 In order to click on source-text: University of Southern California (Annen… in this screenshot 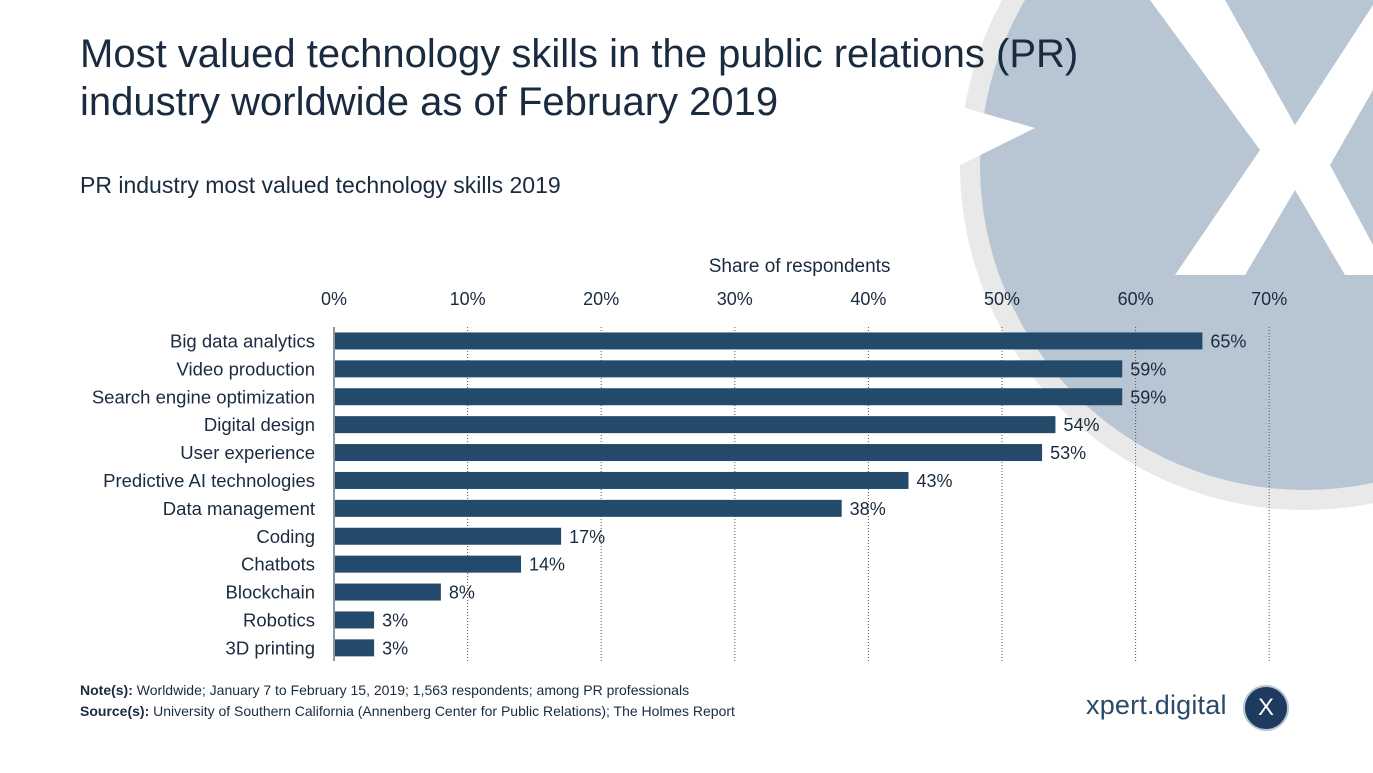, I will do `click(442, 711)`.